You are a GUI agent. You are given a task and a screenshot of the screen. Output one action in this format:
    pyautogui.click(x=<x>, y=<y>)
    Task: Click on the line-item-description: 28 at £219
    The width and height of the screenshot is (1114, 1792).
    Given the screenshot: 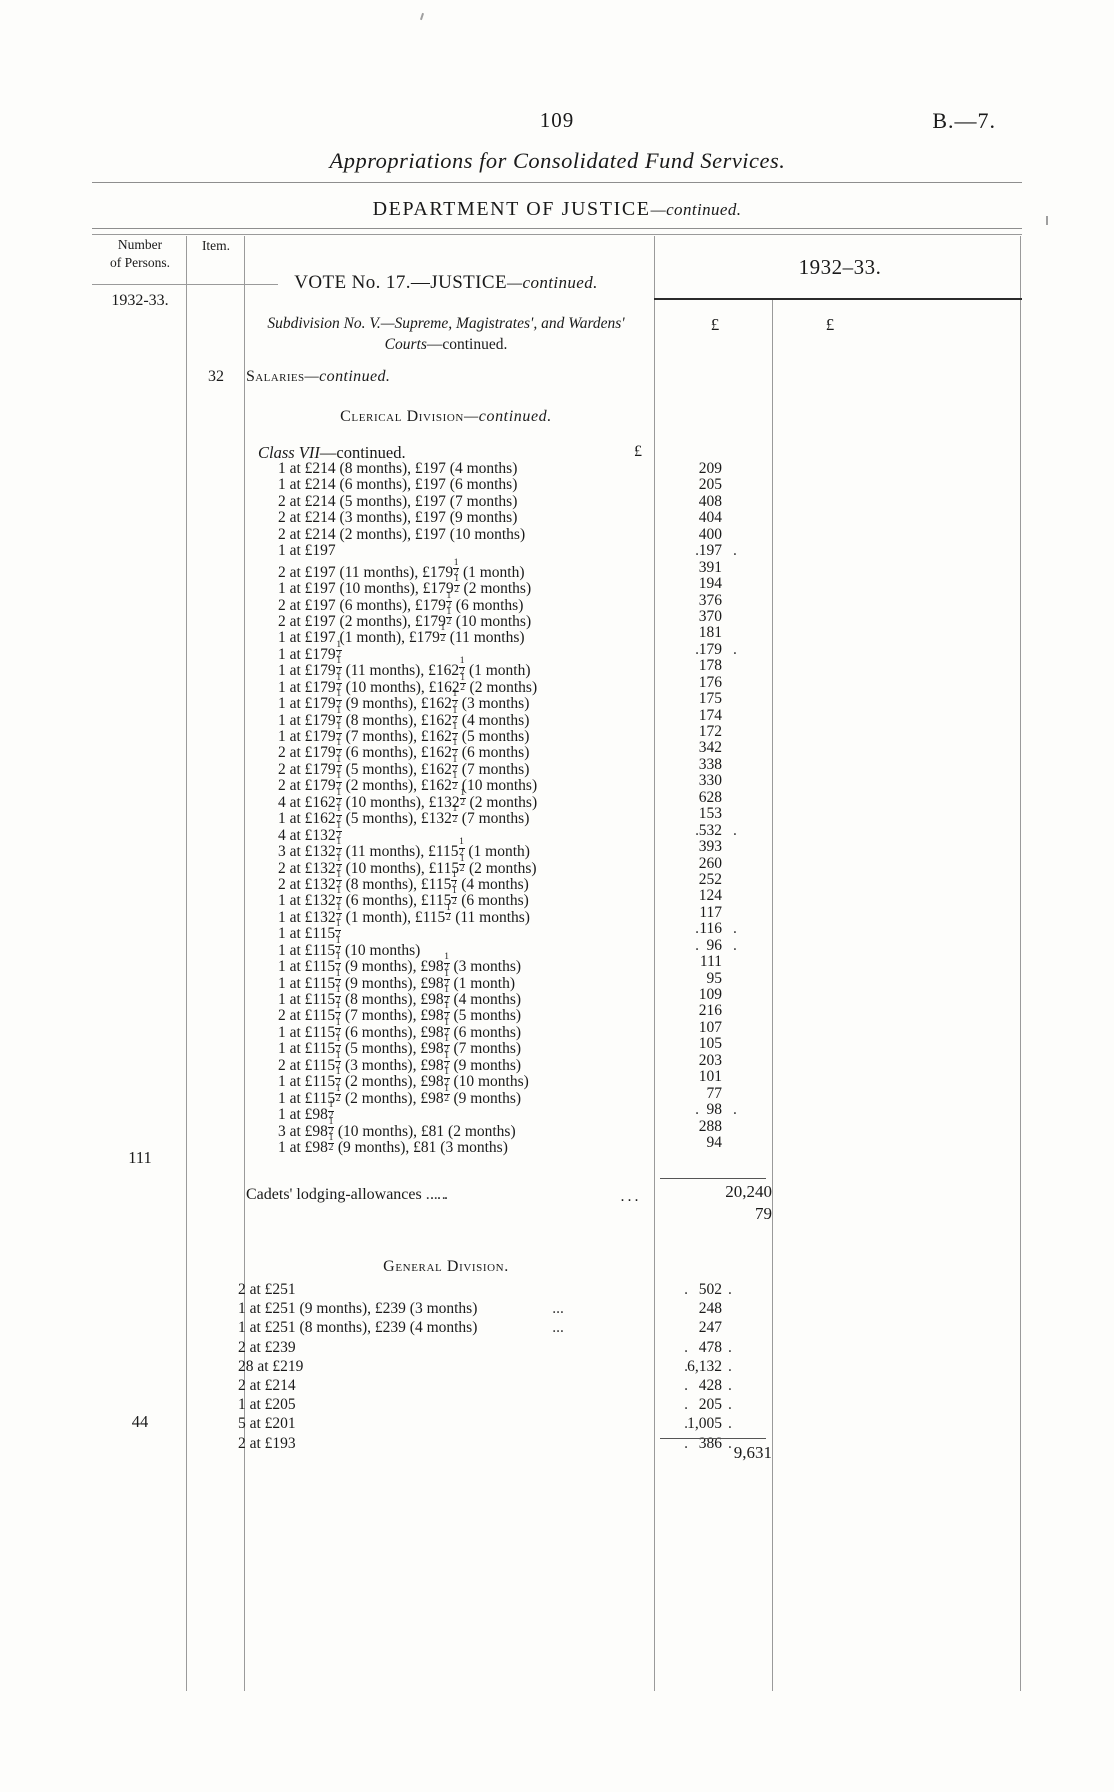 What is the action you would take?
    pyautogui.click(x=271, y=1366)
    